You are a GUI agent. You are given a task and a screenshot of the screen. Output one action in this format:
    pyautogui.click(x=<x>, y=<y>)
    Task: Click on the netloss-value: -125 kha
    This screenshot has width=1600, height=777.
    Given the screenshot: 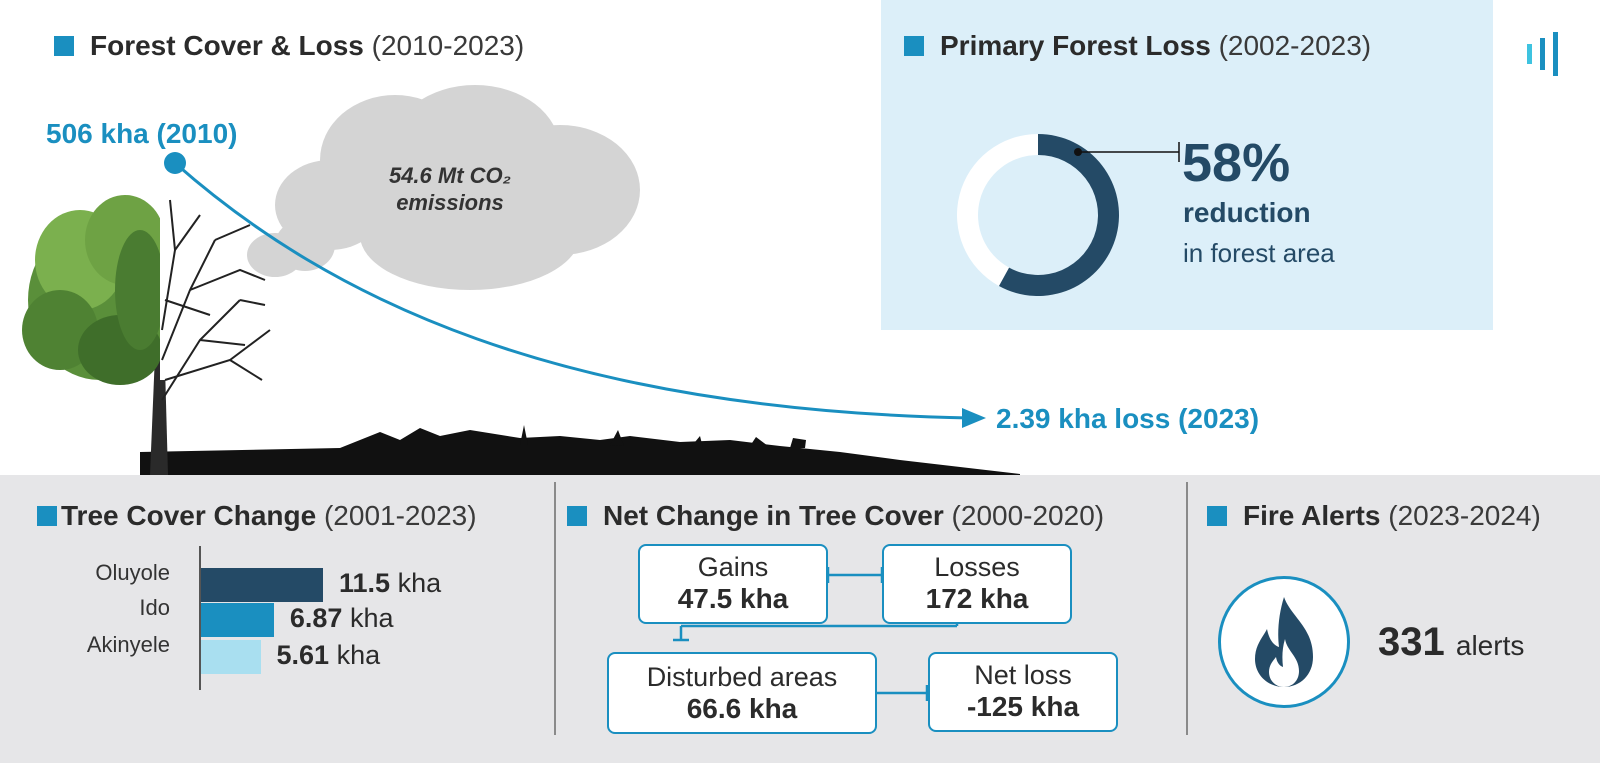 What is the action you would take?
    pyautogui.click(x=1023, y=706)
    